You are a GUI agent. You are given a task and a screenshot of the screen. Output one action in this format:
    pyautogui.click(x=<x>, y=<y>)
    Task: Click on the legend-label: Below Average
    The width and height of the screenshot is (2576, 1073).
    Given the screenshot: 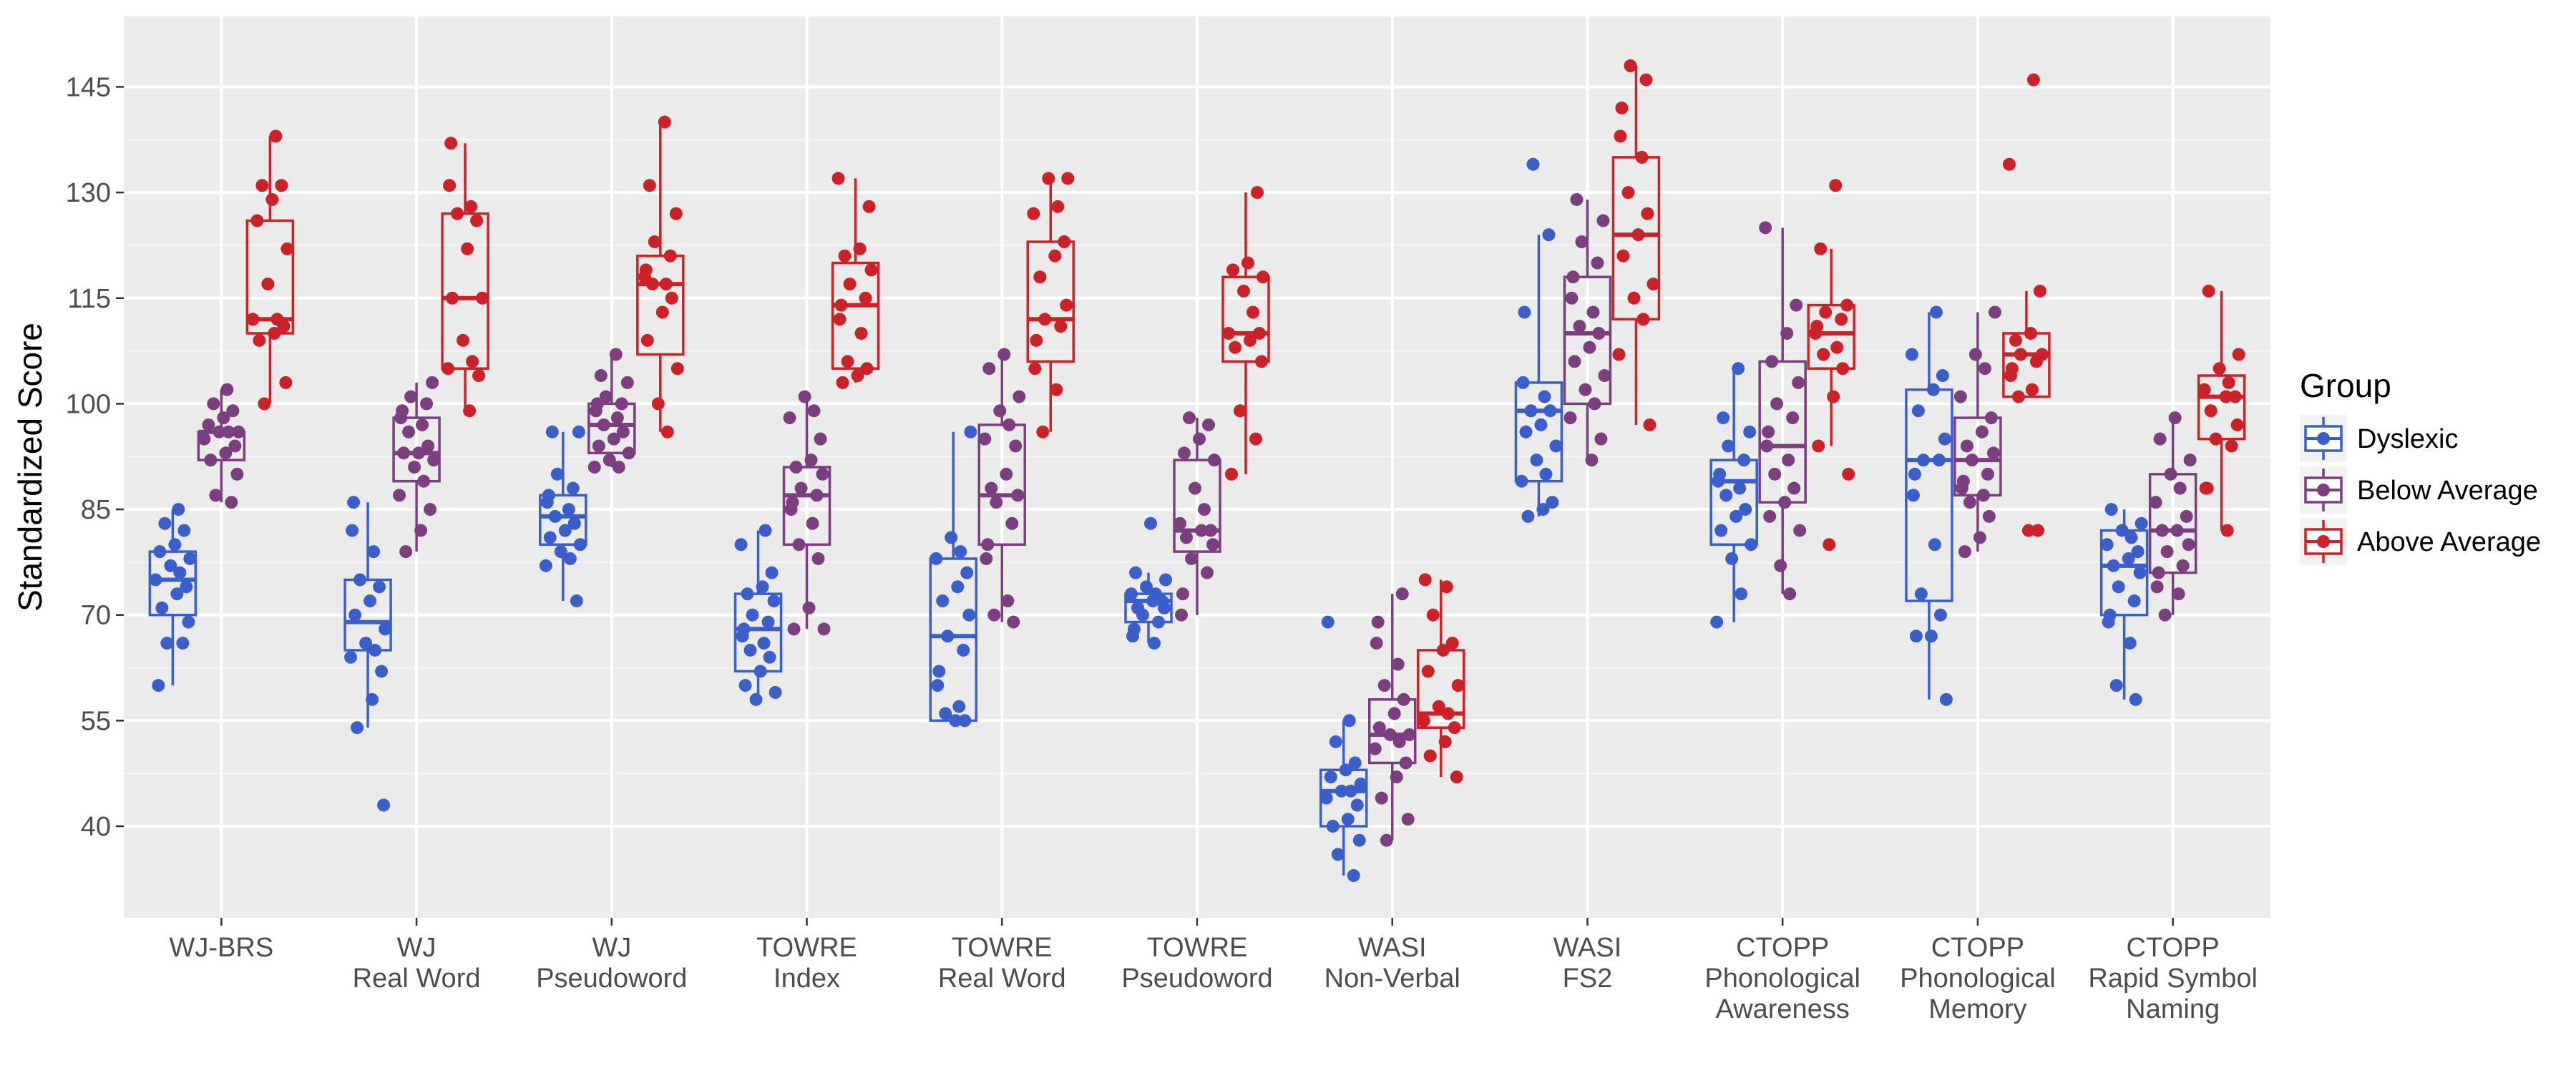 What is the action you would take?
    pyautogui.click(x=2447, y=491)
    